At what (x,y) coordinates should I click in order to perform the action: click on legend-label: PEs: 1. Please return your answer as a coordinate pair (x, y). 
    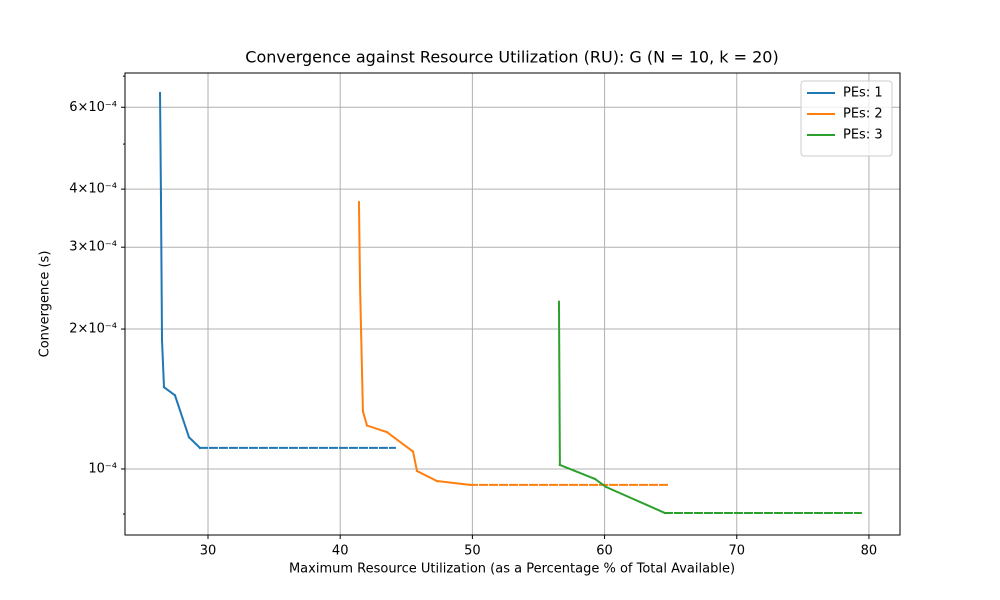
    Looking at the image, I should click on (863, 93).